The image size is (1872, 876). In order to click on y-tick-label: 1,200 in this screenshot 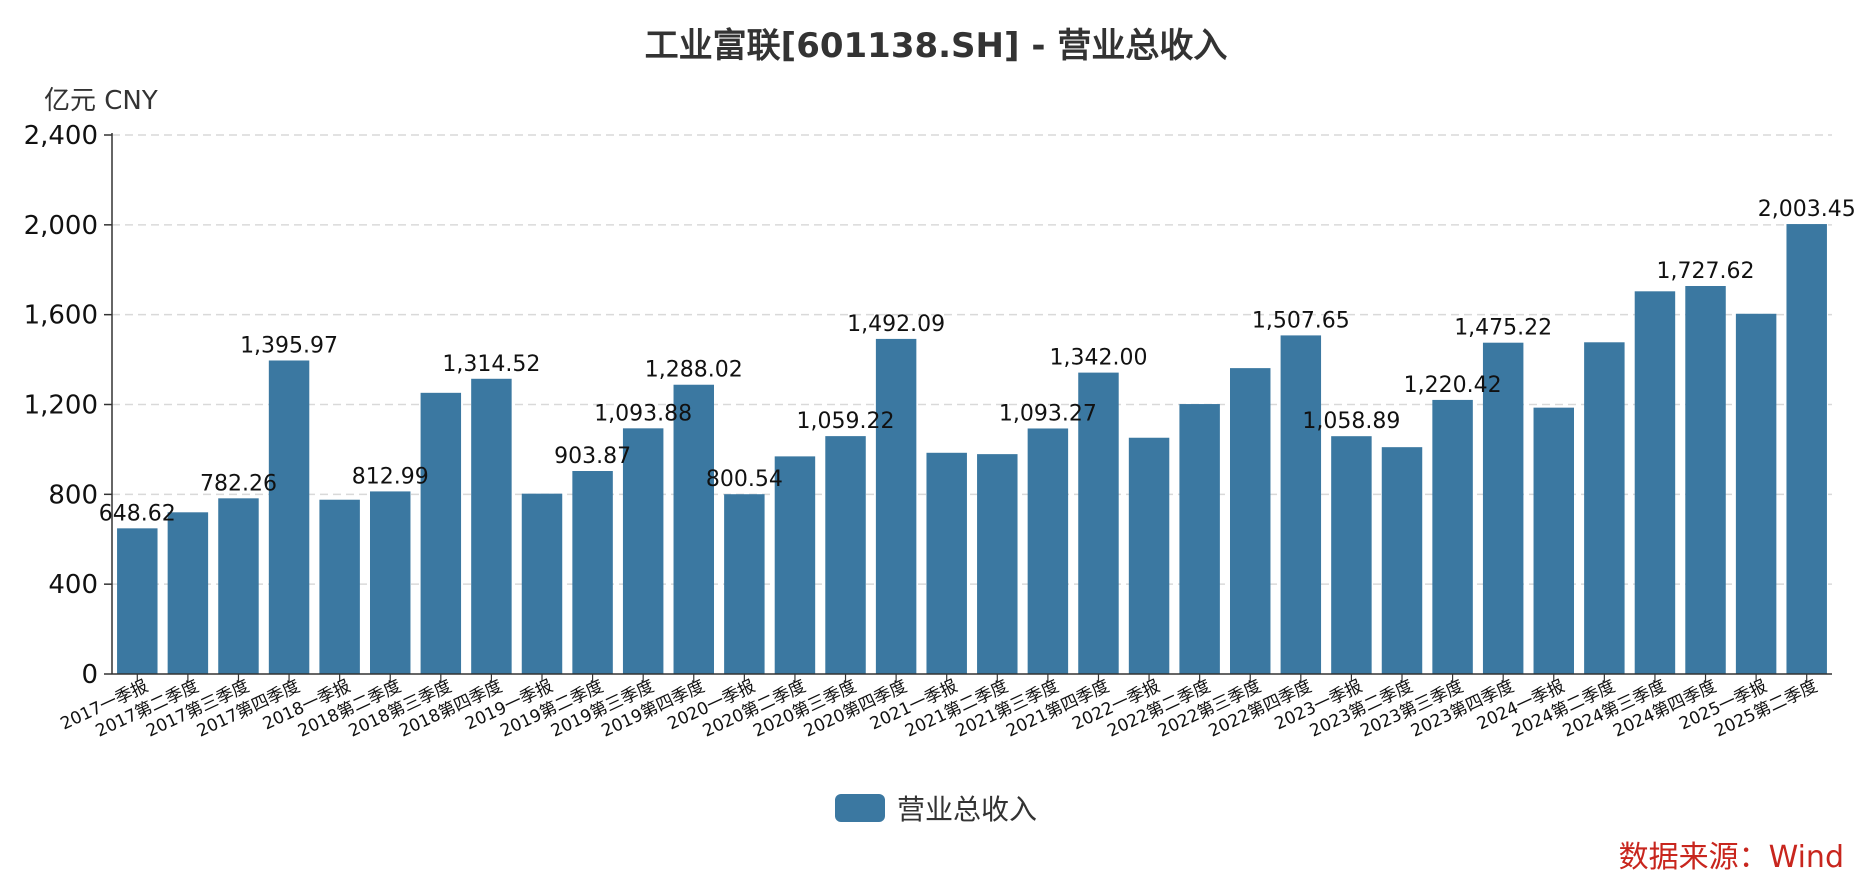, I will do `click(61, 406)`.